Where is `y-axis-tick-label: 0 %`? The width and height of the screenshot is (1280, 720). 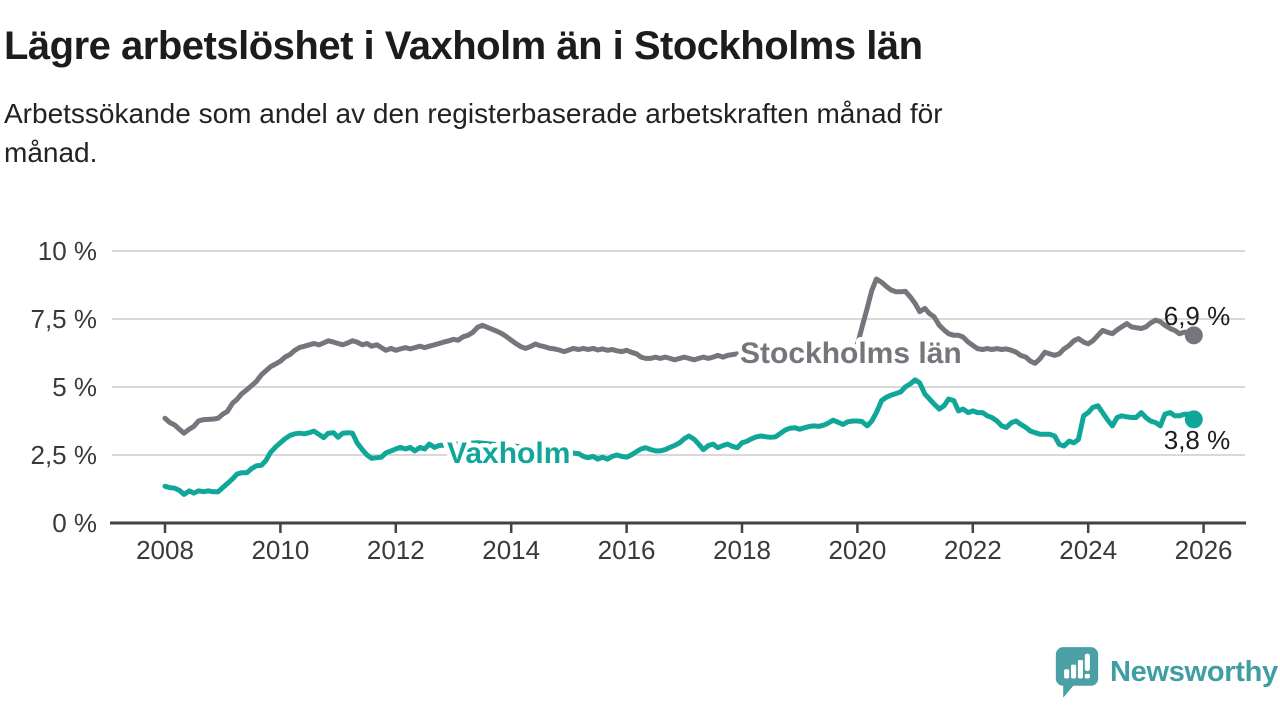 y-axis-tick-label: 0 % is located at coordinates (74, 523).